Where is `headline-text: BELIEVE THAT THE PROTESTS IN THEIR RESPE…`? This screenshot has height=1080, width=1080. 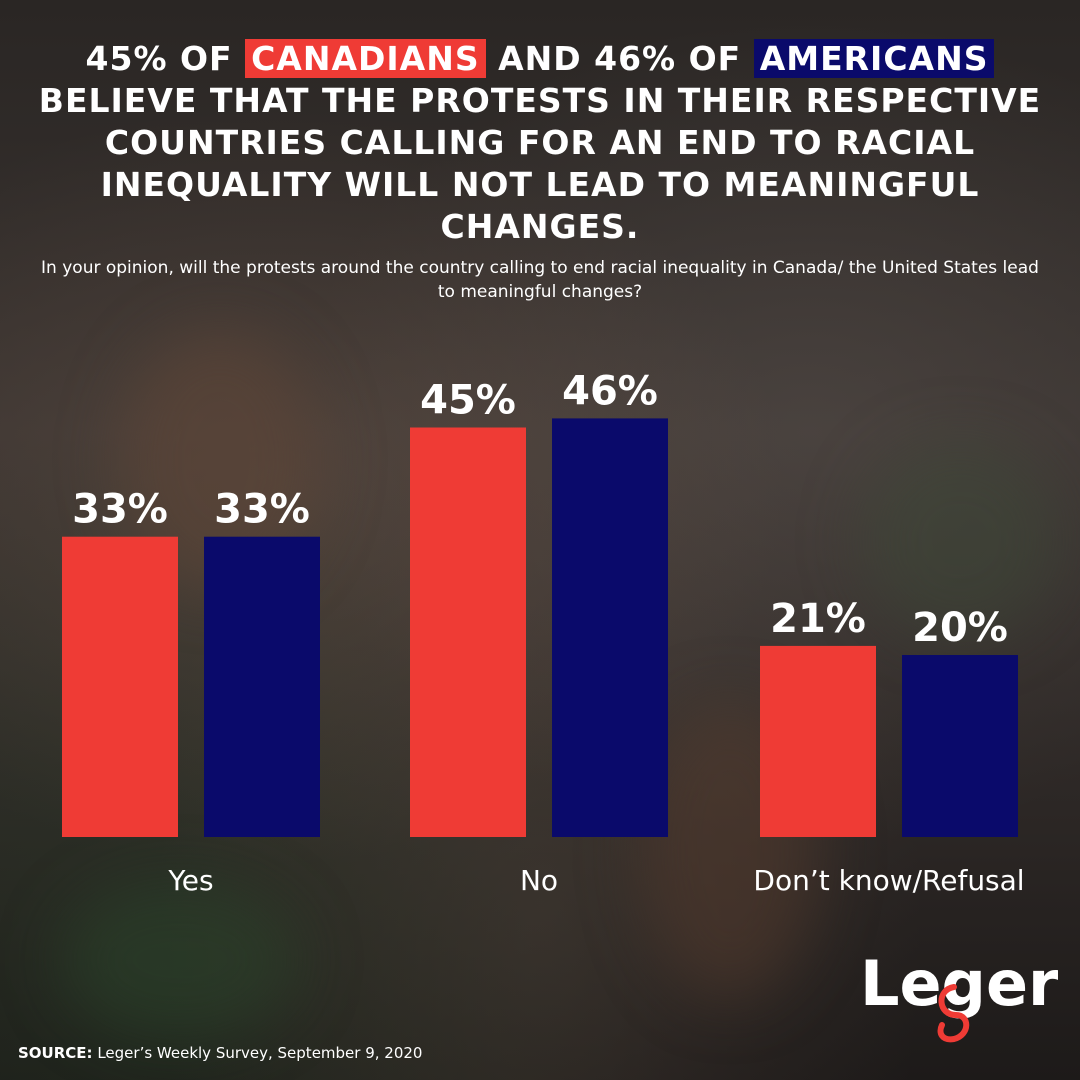 headline-text: BELIEVE THAT THE PROTESTS IN THEIR RESPE… is located at coordinates (540, 163).